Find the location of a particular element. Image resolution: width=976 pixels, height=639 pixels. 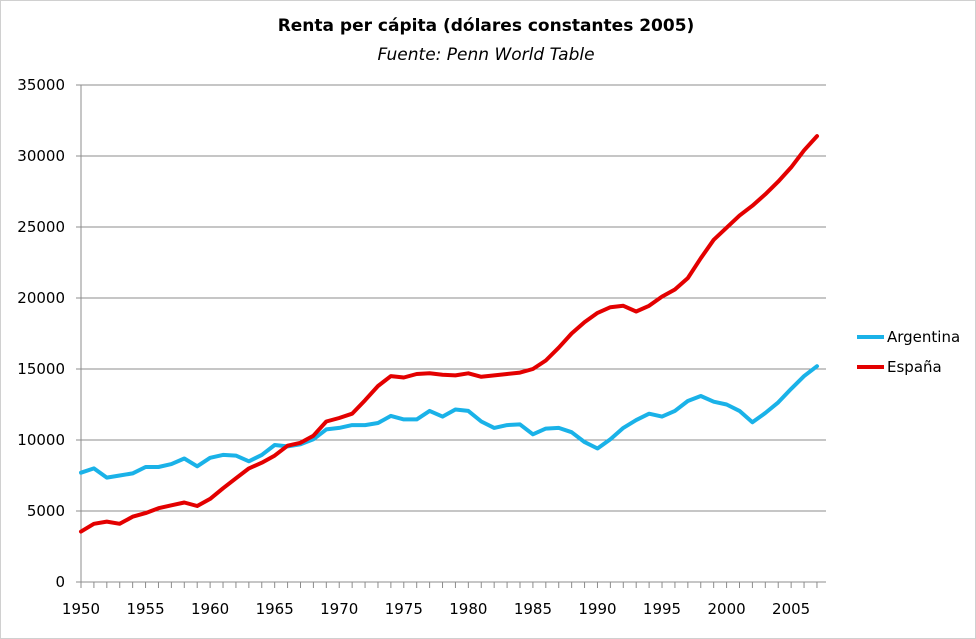

x-tick-label: 1995 is located at coordinates (662, 609).